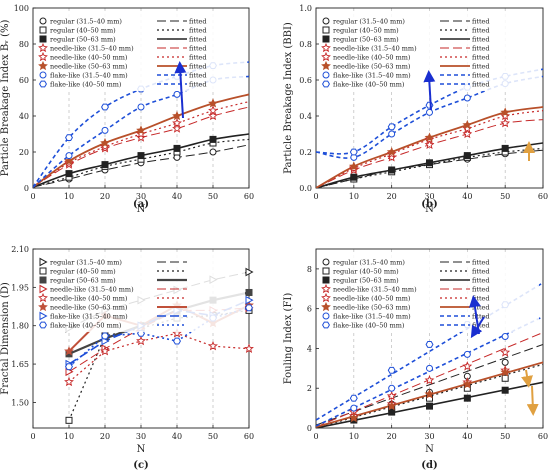 This screenshot has height=473, width=550. Describe the element at coordinates (375, 49) in the screenshot. I see `legend-entry-label: needle-like (31.5–40 mm)` at that location.